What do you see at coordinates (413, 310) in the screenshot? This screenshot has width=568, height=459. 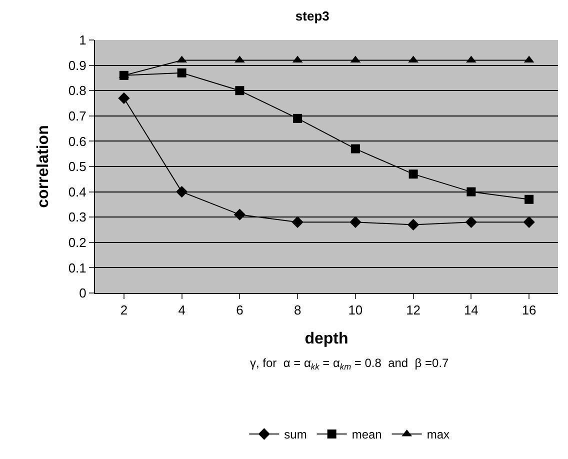 I see `x-tick-label: 12` at bounding box center [413, 310].